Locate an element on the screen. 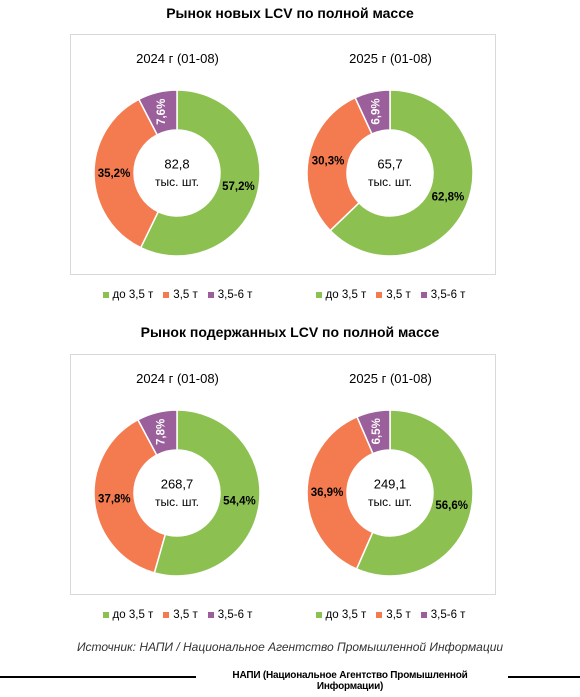 The height and width of the screenshot is (697, 580). slice-label-0: 57,2% is located at coordinates (238, 187).